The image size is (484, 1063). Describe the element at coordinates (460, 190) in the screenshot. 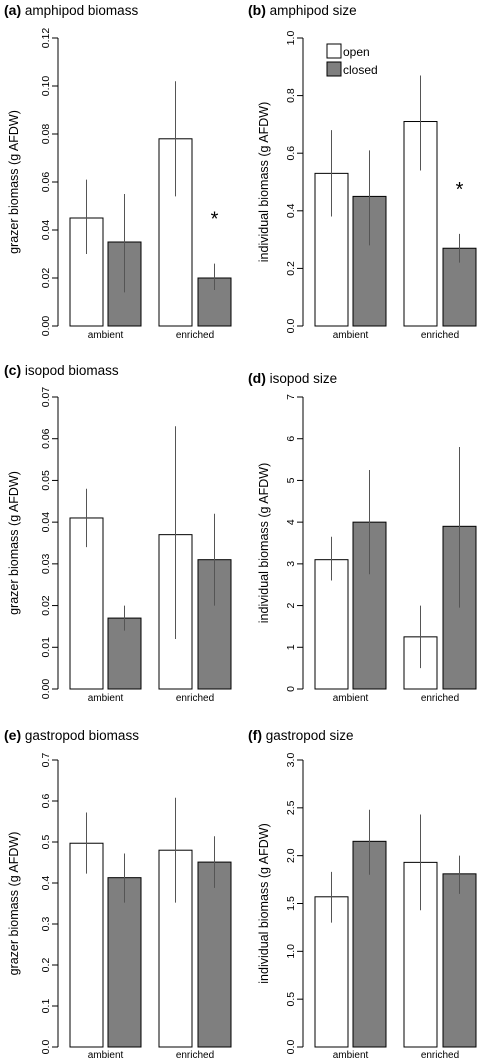

I see `significance-star-b-0: *` at that location.